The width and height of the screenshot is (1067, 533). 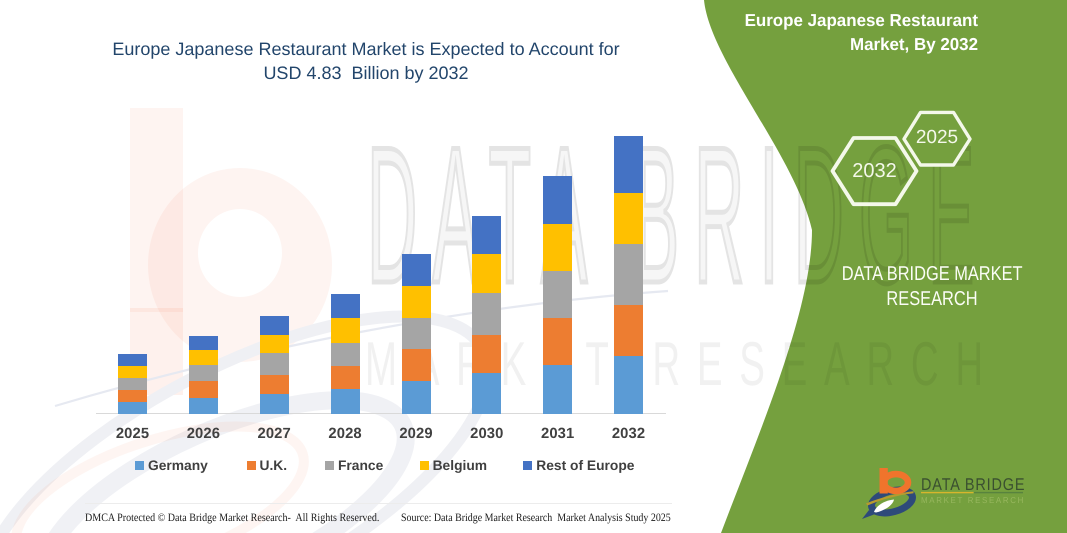 What do you see at coordinates (973, 484) in the screenshot?
I see `svg-text: DATA BRIDGE` at bounding box center [973, 484].